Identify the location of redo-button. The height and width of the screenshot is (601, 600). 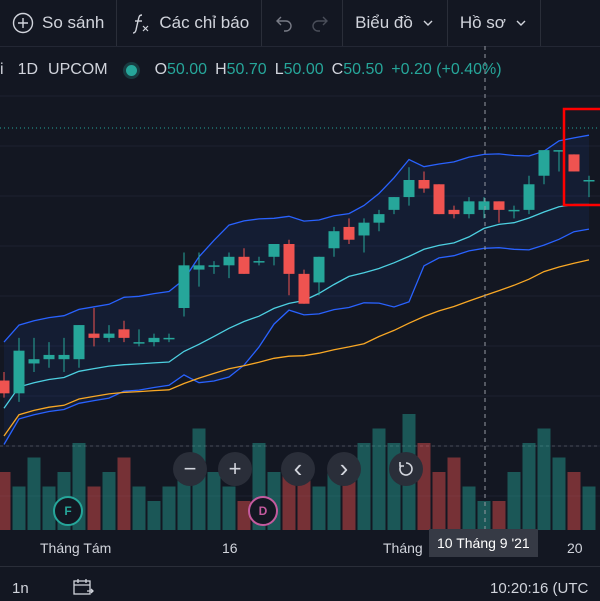
(320, 23).